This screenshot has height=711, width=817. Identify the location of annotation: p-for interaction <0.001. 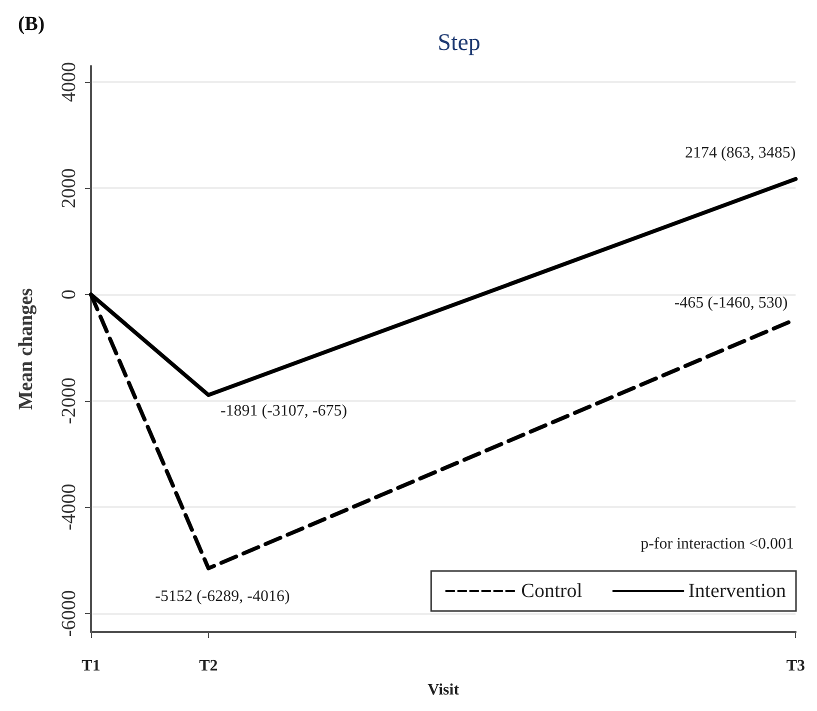
(717, 544).